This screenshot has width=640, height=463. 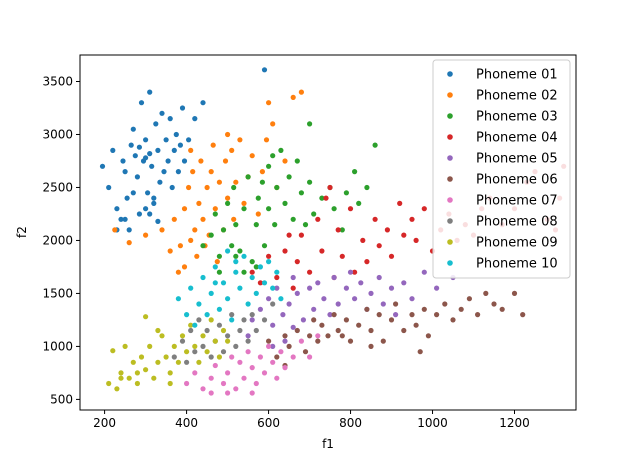 What do you see at coordinates (501, 169) in the screenshot?
I see `legend-box` at bounding box center [501, 169].